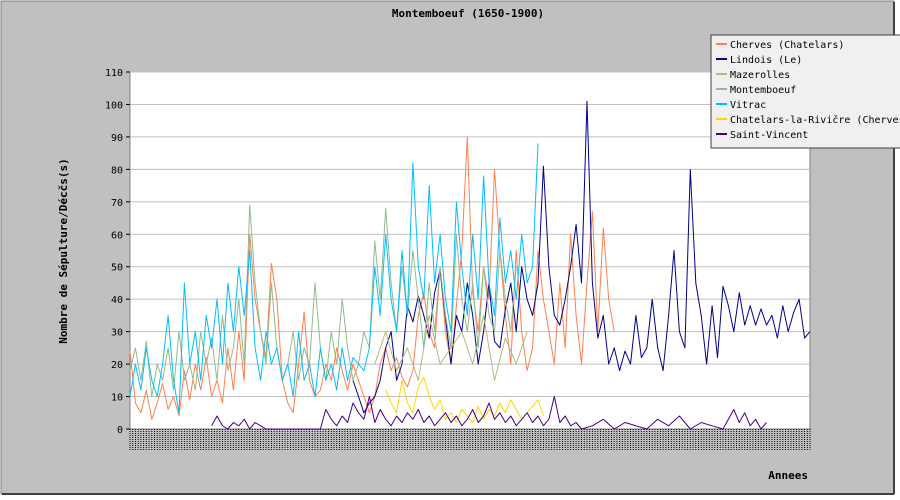  What do you see at coordinates (787, 45) in the screenshot?
I see `legend-label: Cherves (Chatelars)` at bounding box center [787, 45].